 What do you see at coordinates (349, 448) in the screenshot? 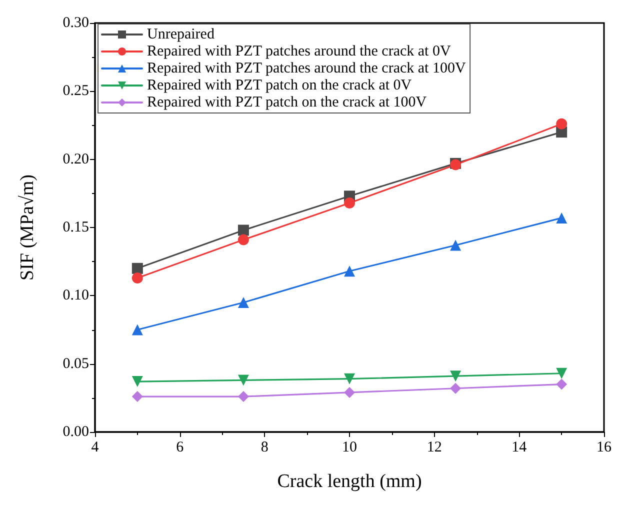
I see `x-tick-label: 10` at bounding box center [349, 448].